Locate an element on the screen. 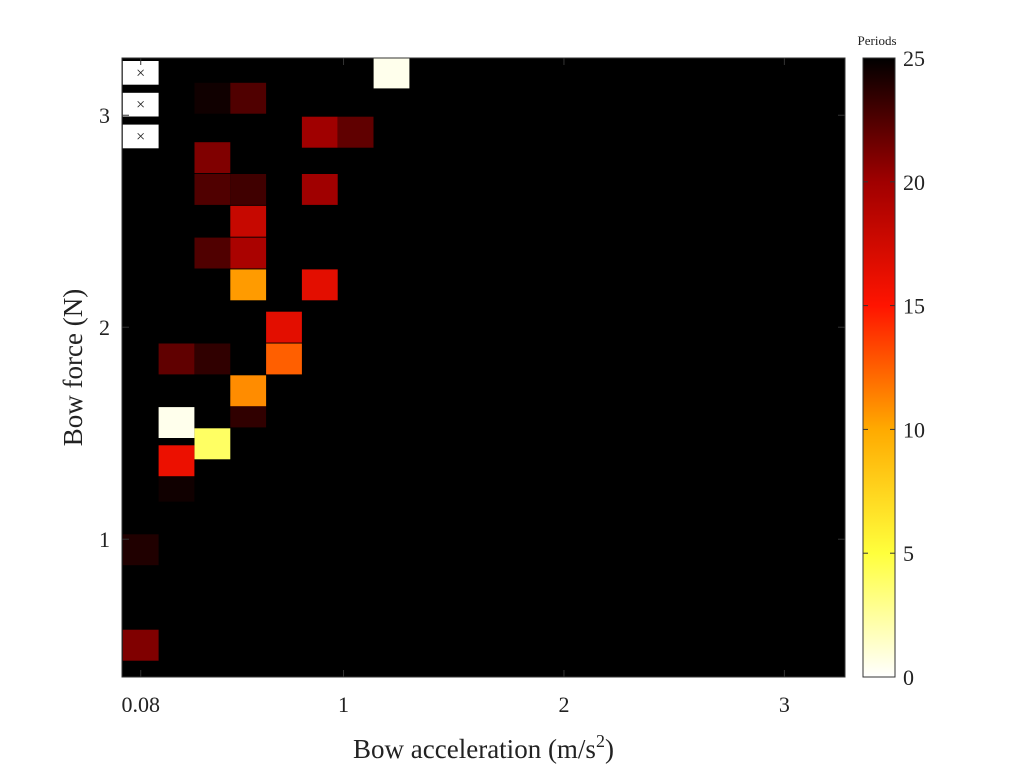 The height and width of the screenshot is (773, 1024). colorbar-ticks: 0 5 10 15 20 25 is located at coordinates (894, 368).